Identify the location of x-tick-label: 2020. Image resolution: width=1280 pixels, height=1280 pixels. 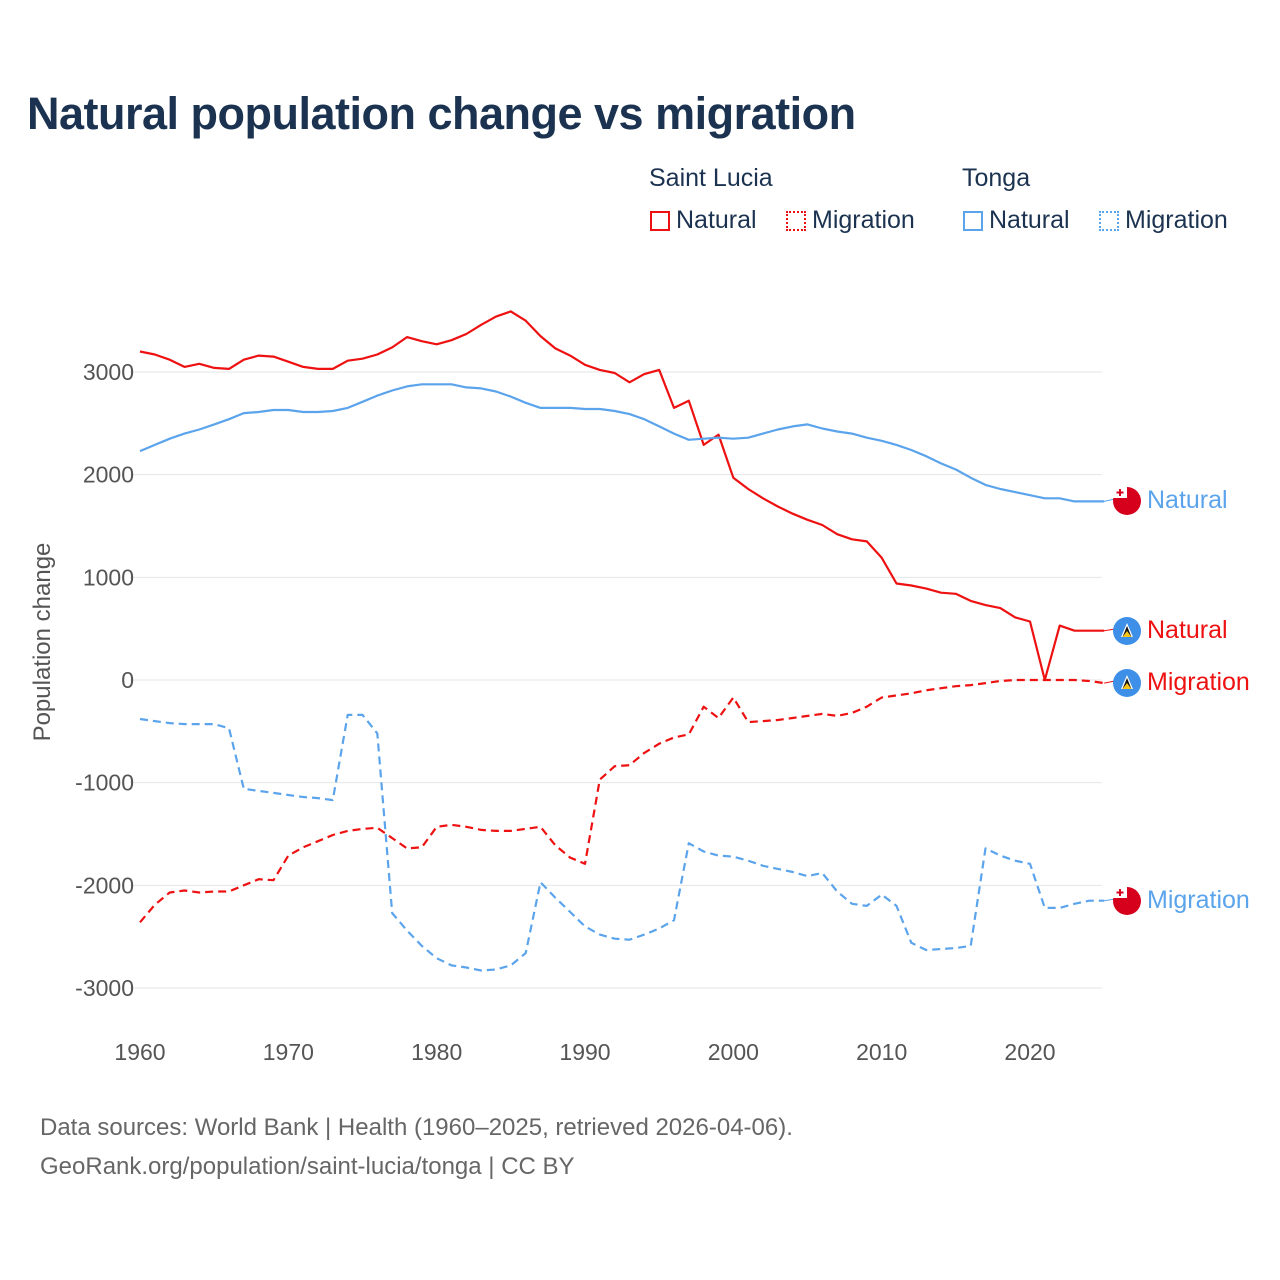
(1029, 1052).